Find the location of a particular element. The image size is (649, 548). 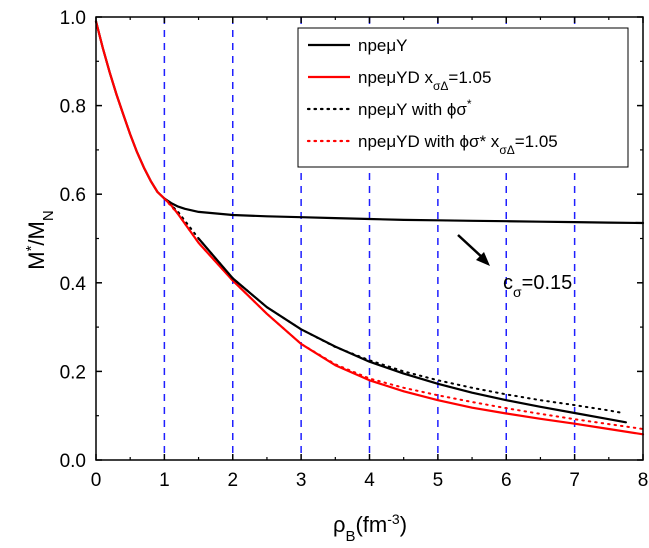

legend-label-0: npeμY is located at coordinates (383, 45).